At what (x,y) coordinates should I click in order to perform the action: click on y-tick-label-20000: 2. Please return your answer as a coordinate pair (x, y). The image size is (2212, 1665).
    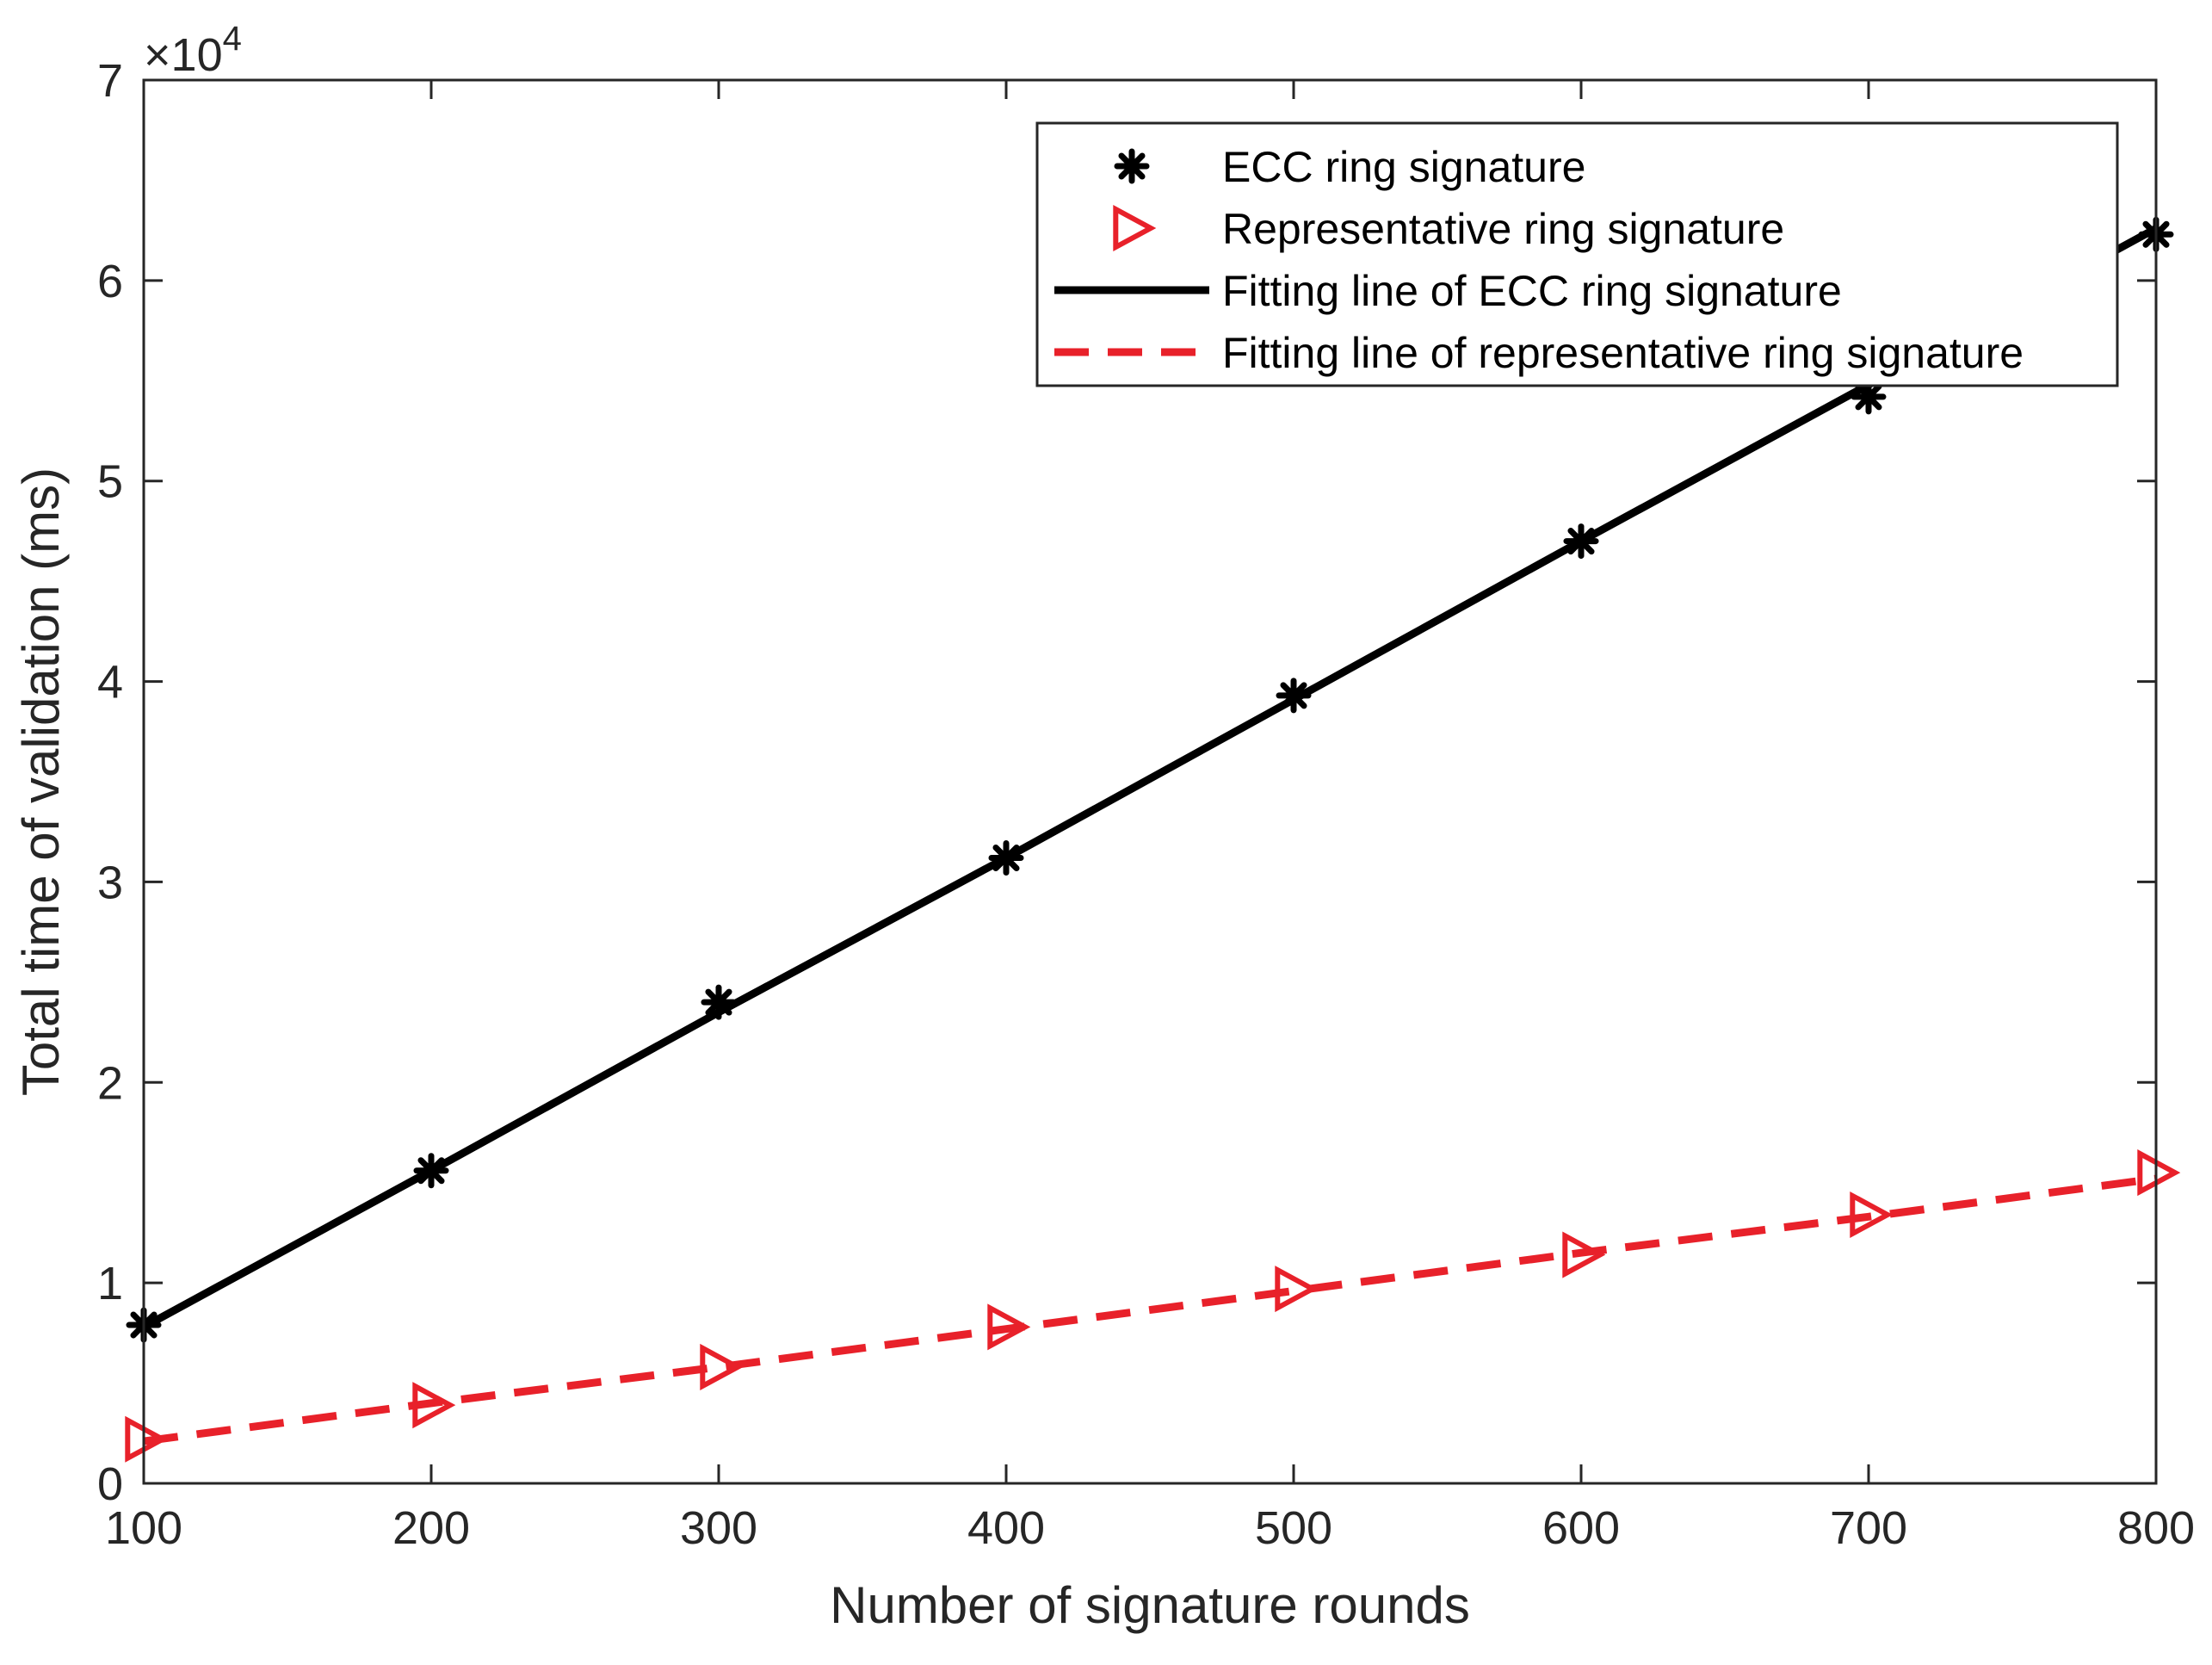
    Looking at the image, I should click on (110, 1083).